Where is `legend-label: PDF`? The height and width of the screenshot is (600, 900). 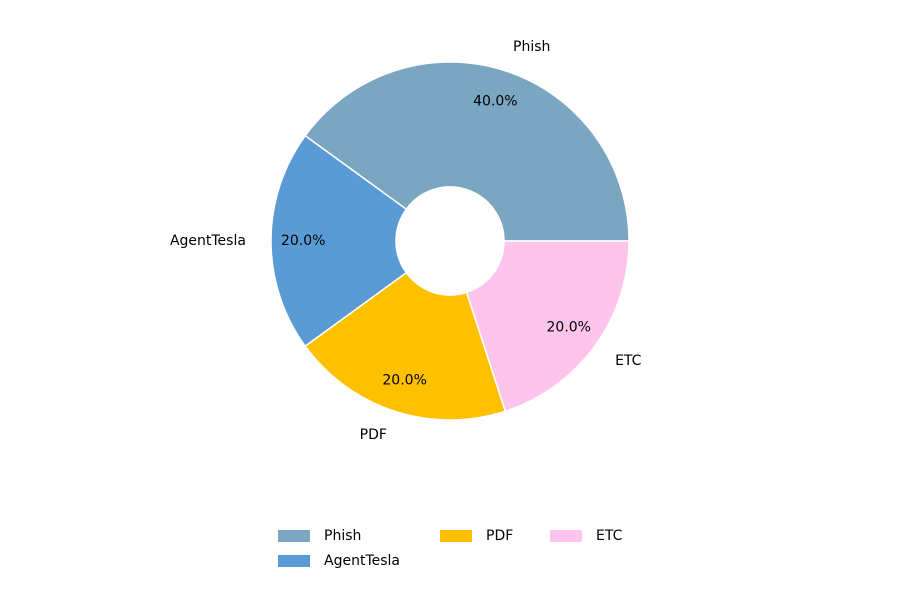
legend-label: PDF is located at coordinates (499, 536).